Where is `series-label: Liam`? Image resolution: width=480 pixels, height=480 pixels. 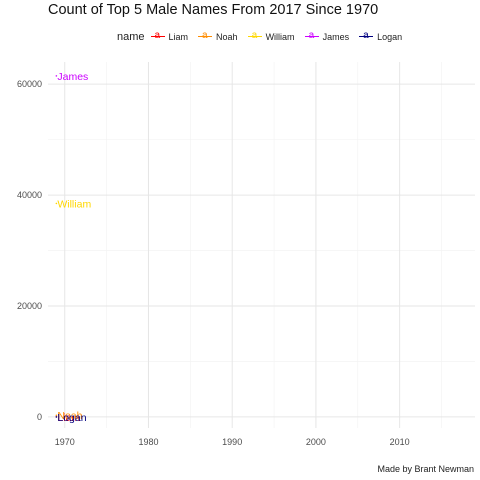
series-label: Liam is located at coordinates (68, 418).